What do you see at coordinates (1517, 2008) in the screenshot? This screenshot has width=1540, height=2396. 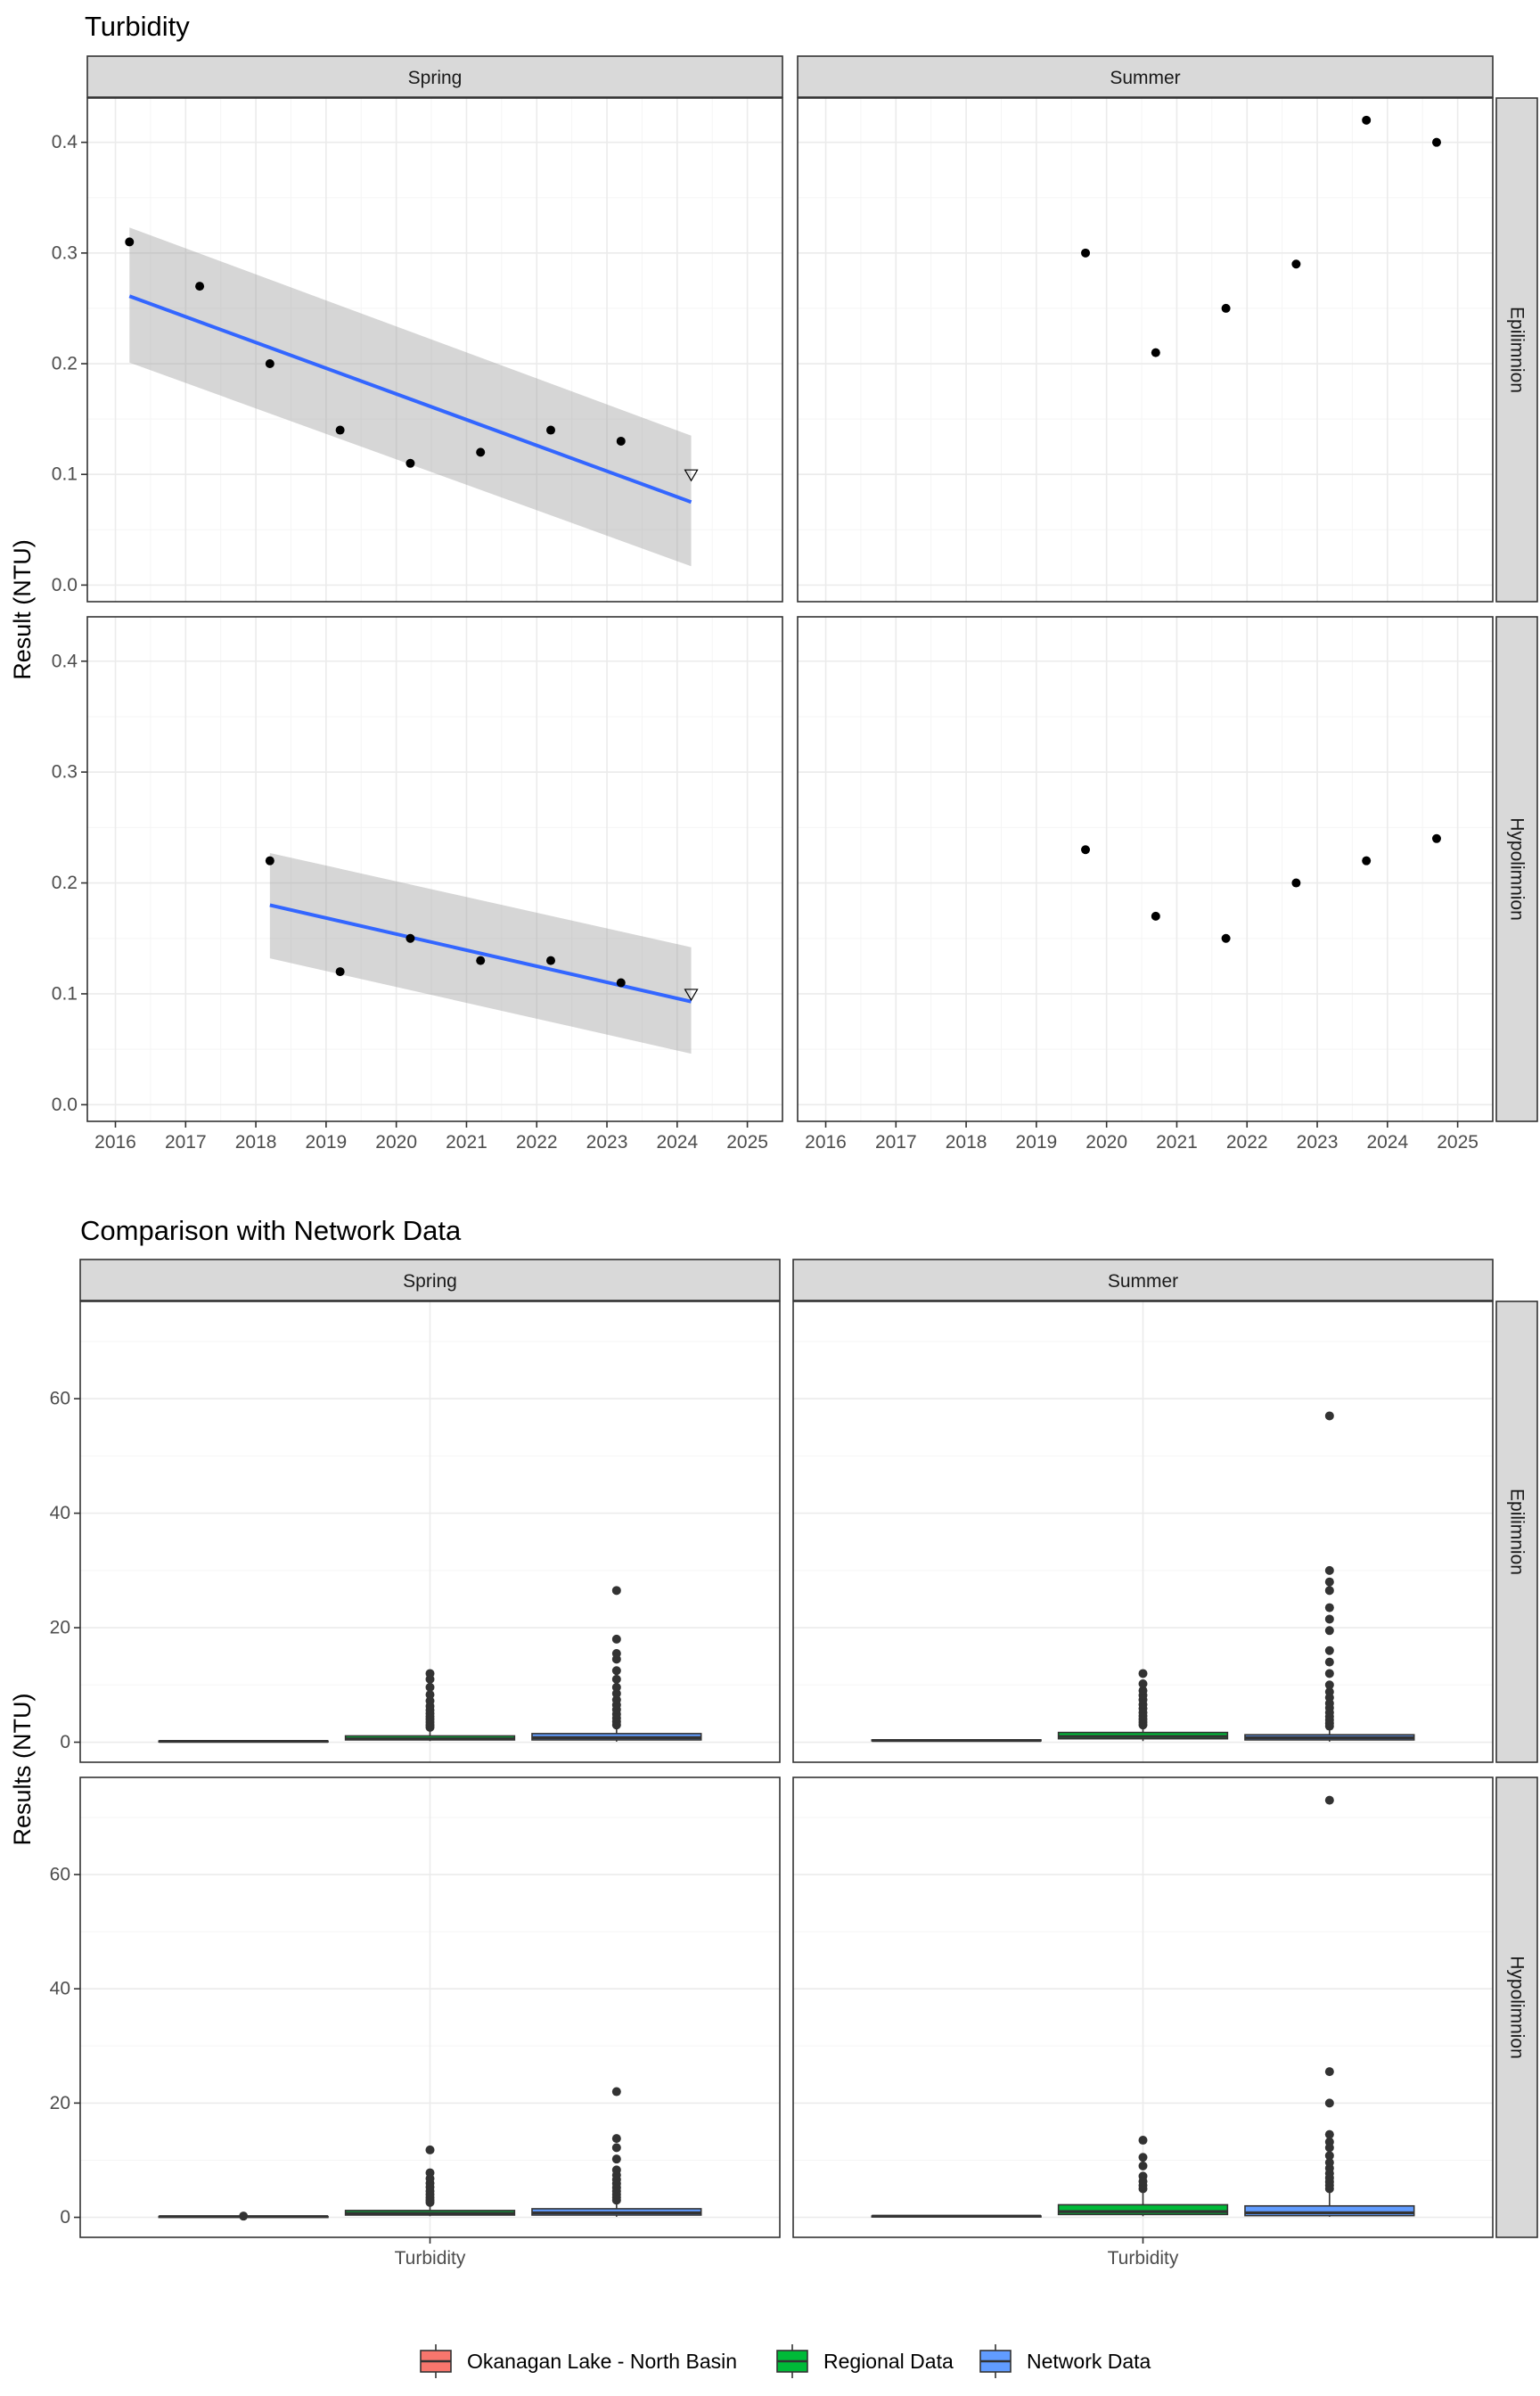 I see `strip-label-hypolimnion: Hypolimnion` at bounding box center [1517, 2008].